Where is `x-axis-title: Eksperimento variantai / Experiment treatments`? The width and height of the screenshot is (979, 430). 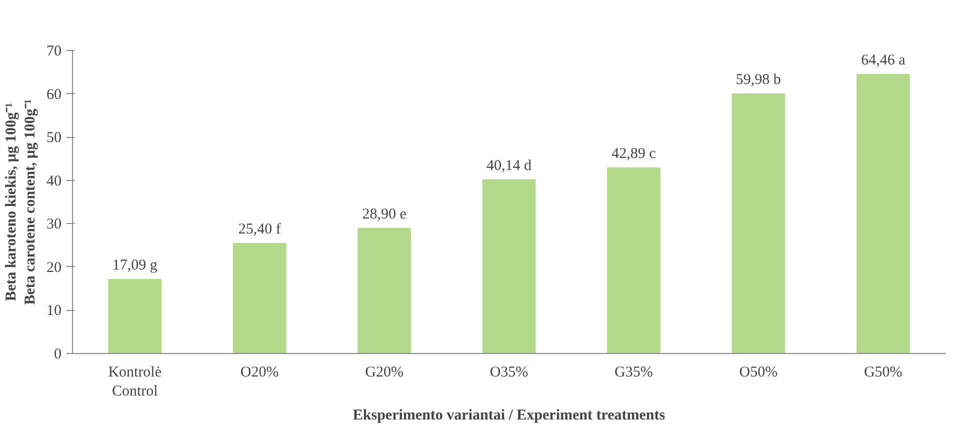
x-axis-title: Eksperimento variantai / Experiment treatments is located at coordinates (509, 416).